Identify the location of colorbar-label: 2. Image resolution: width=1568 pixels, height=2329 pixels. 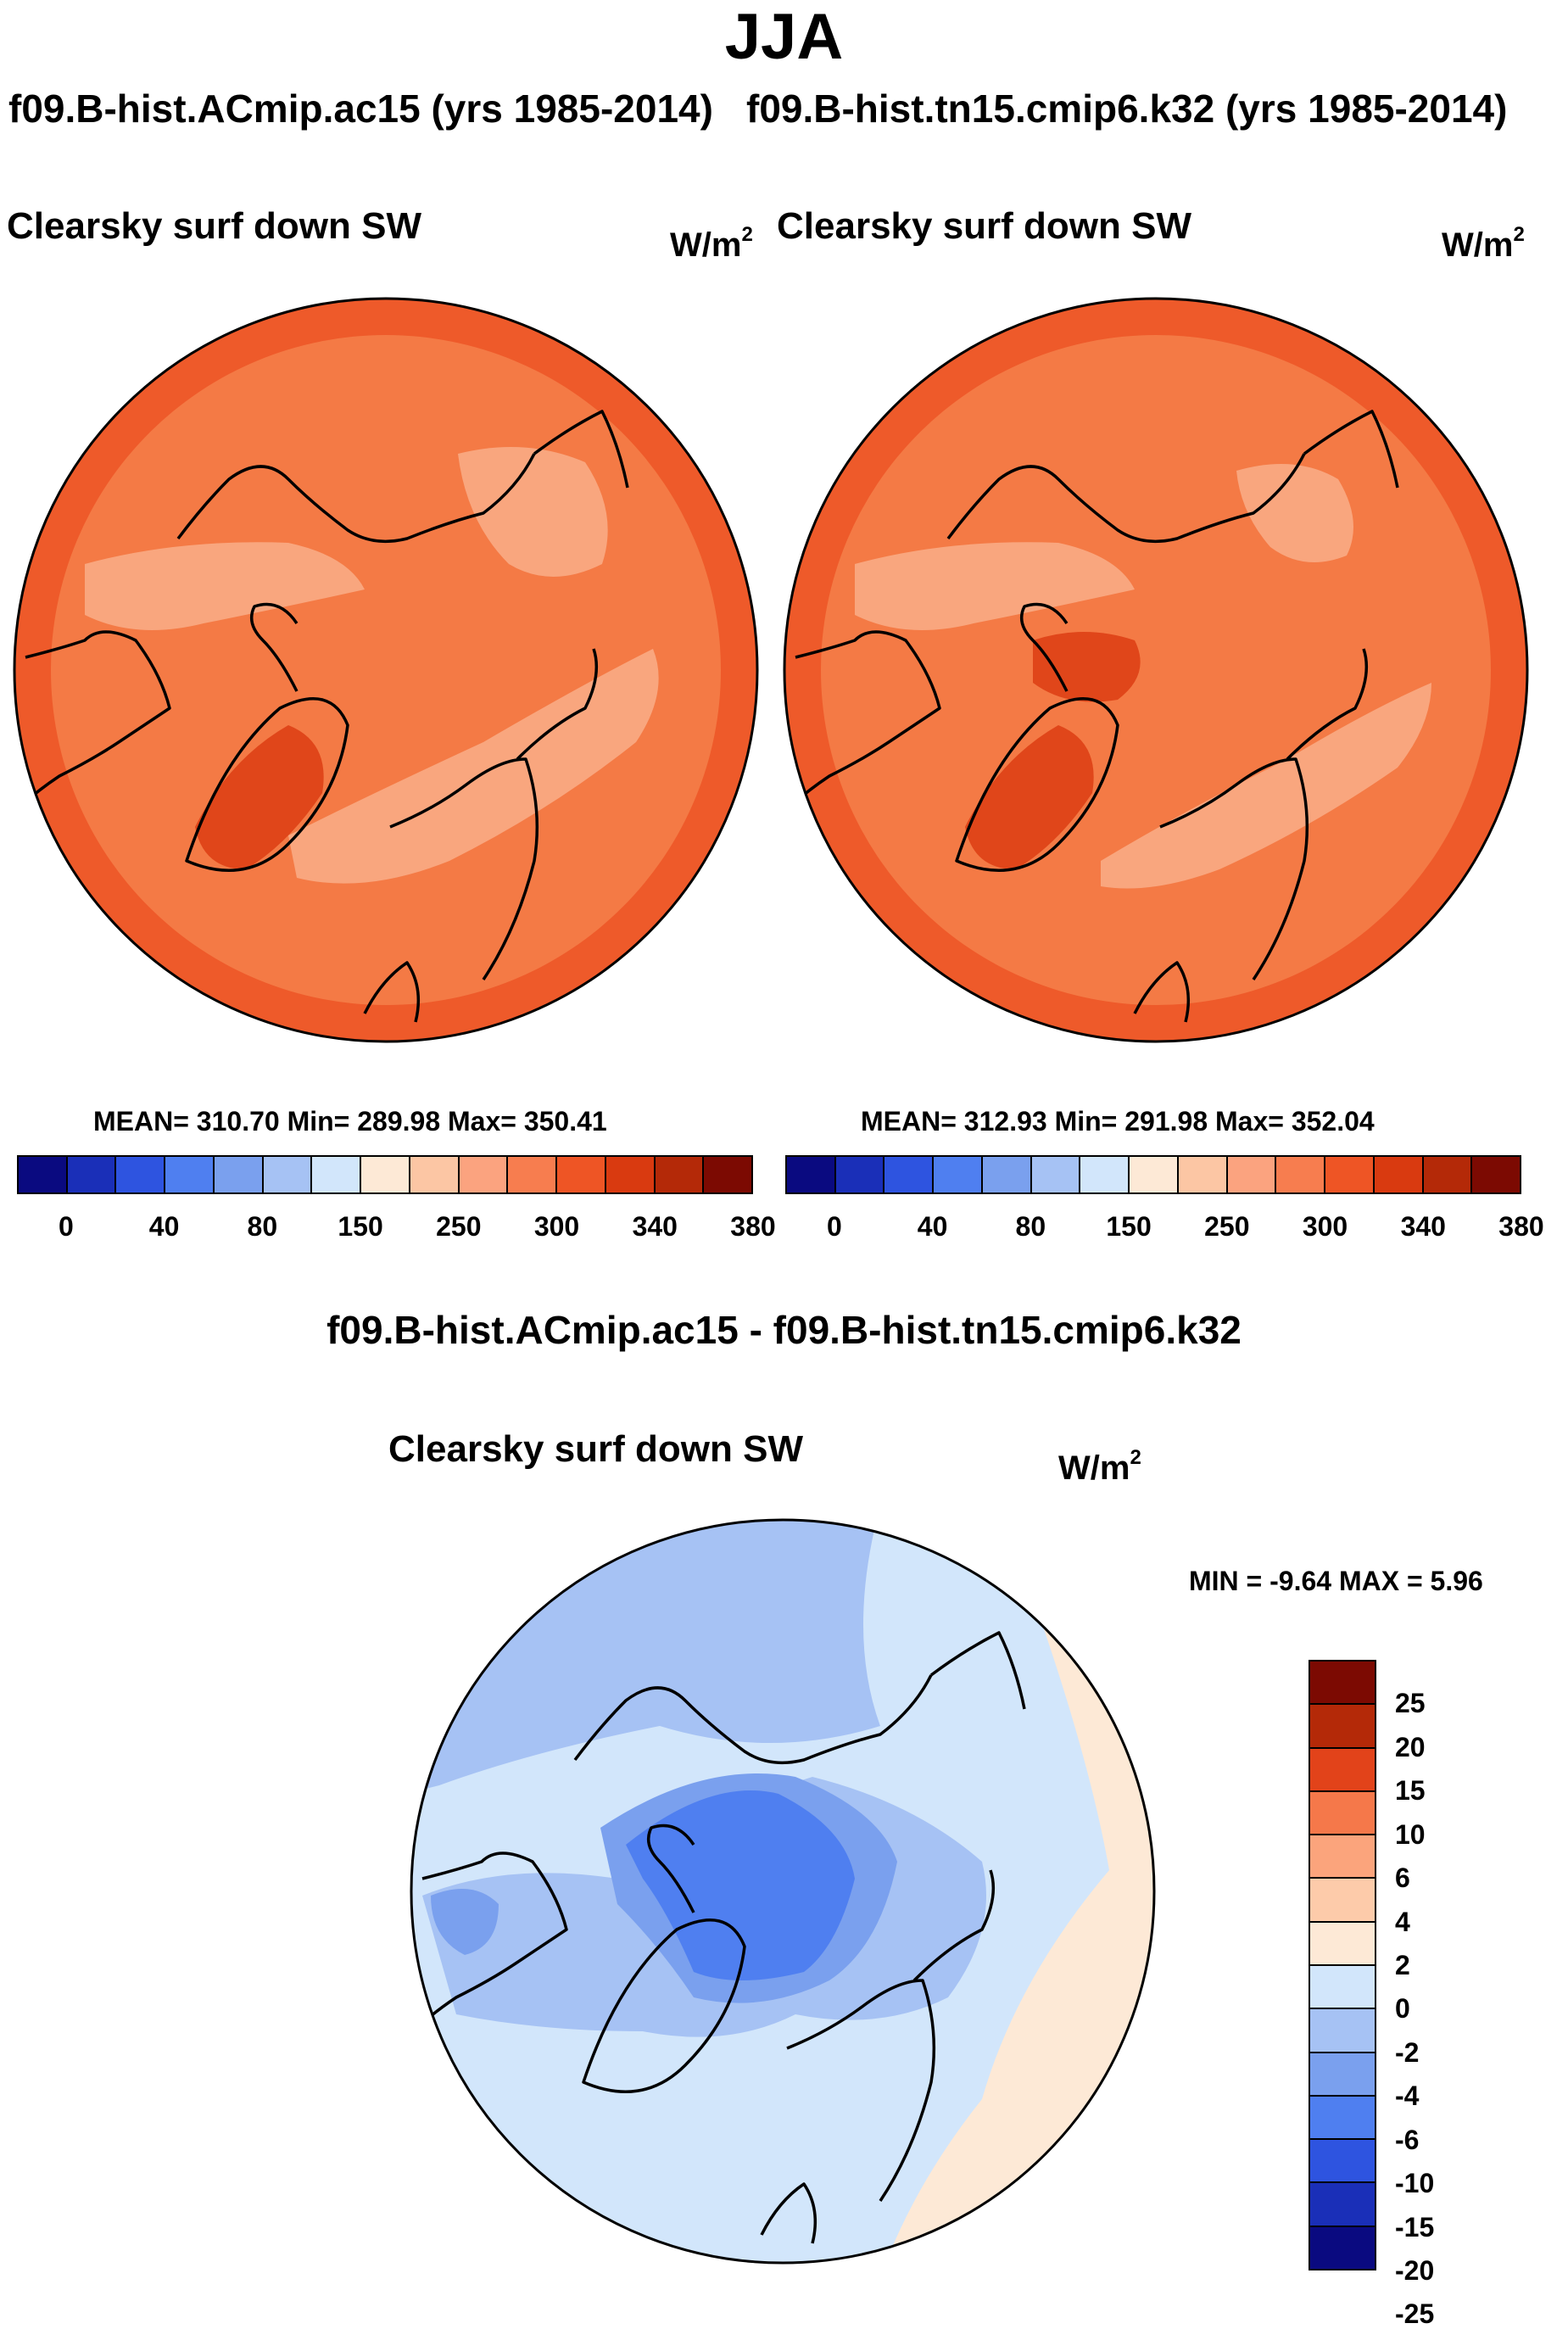
(1403, 1965).